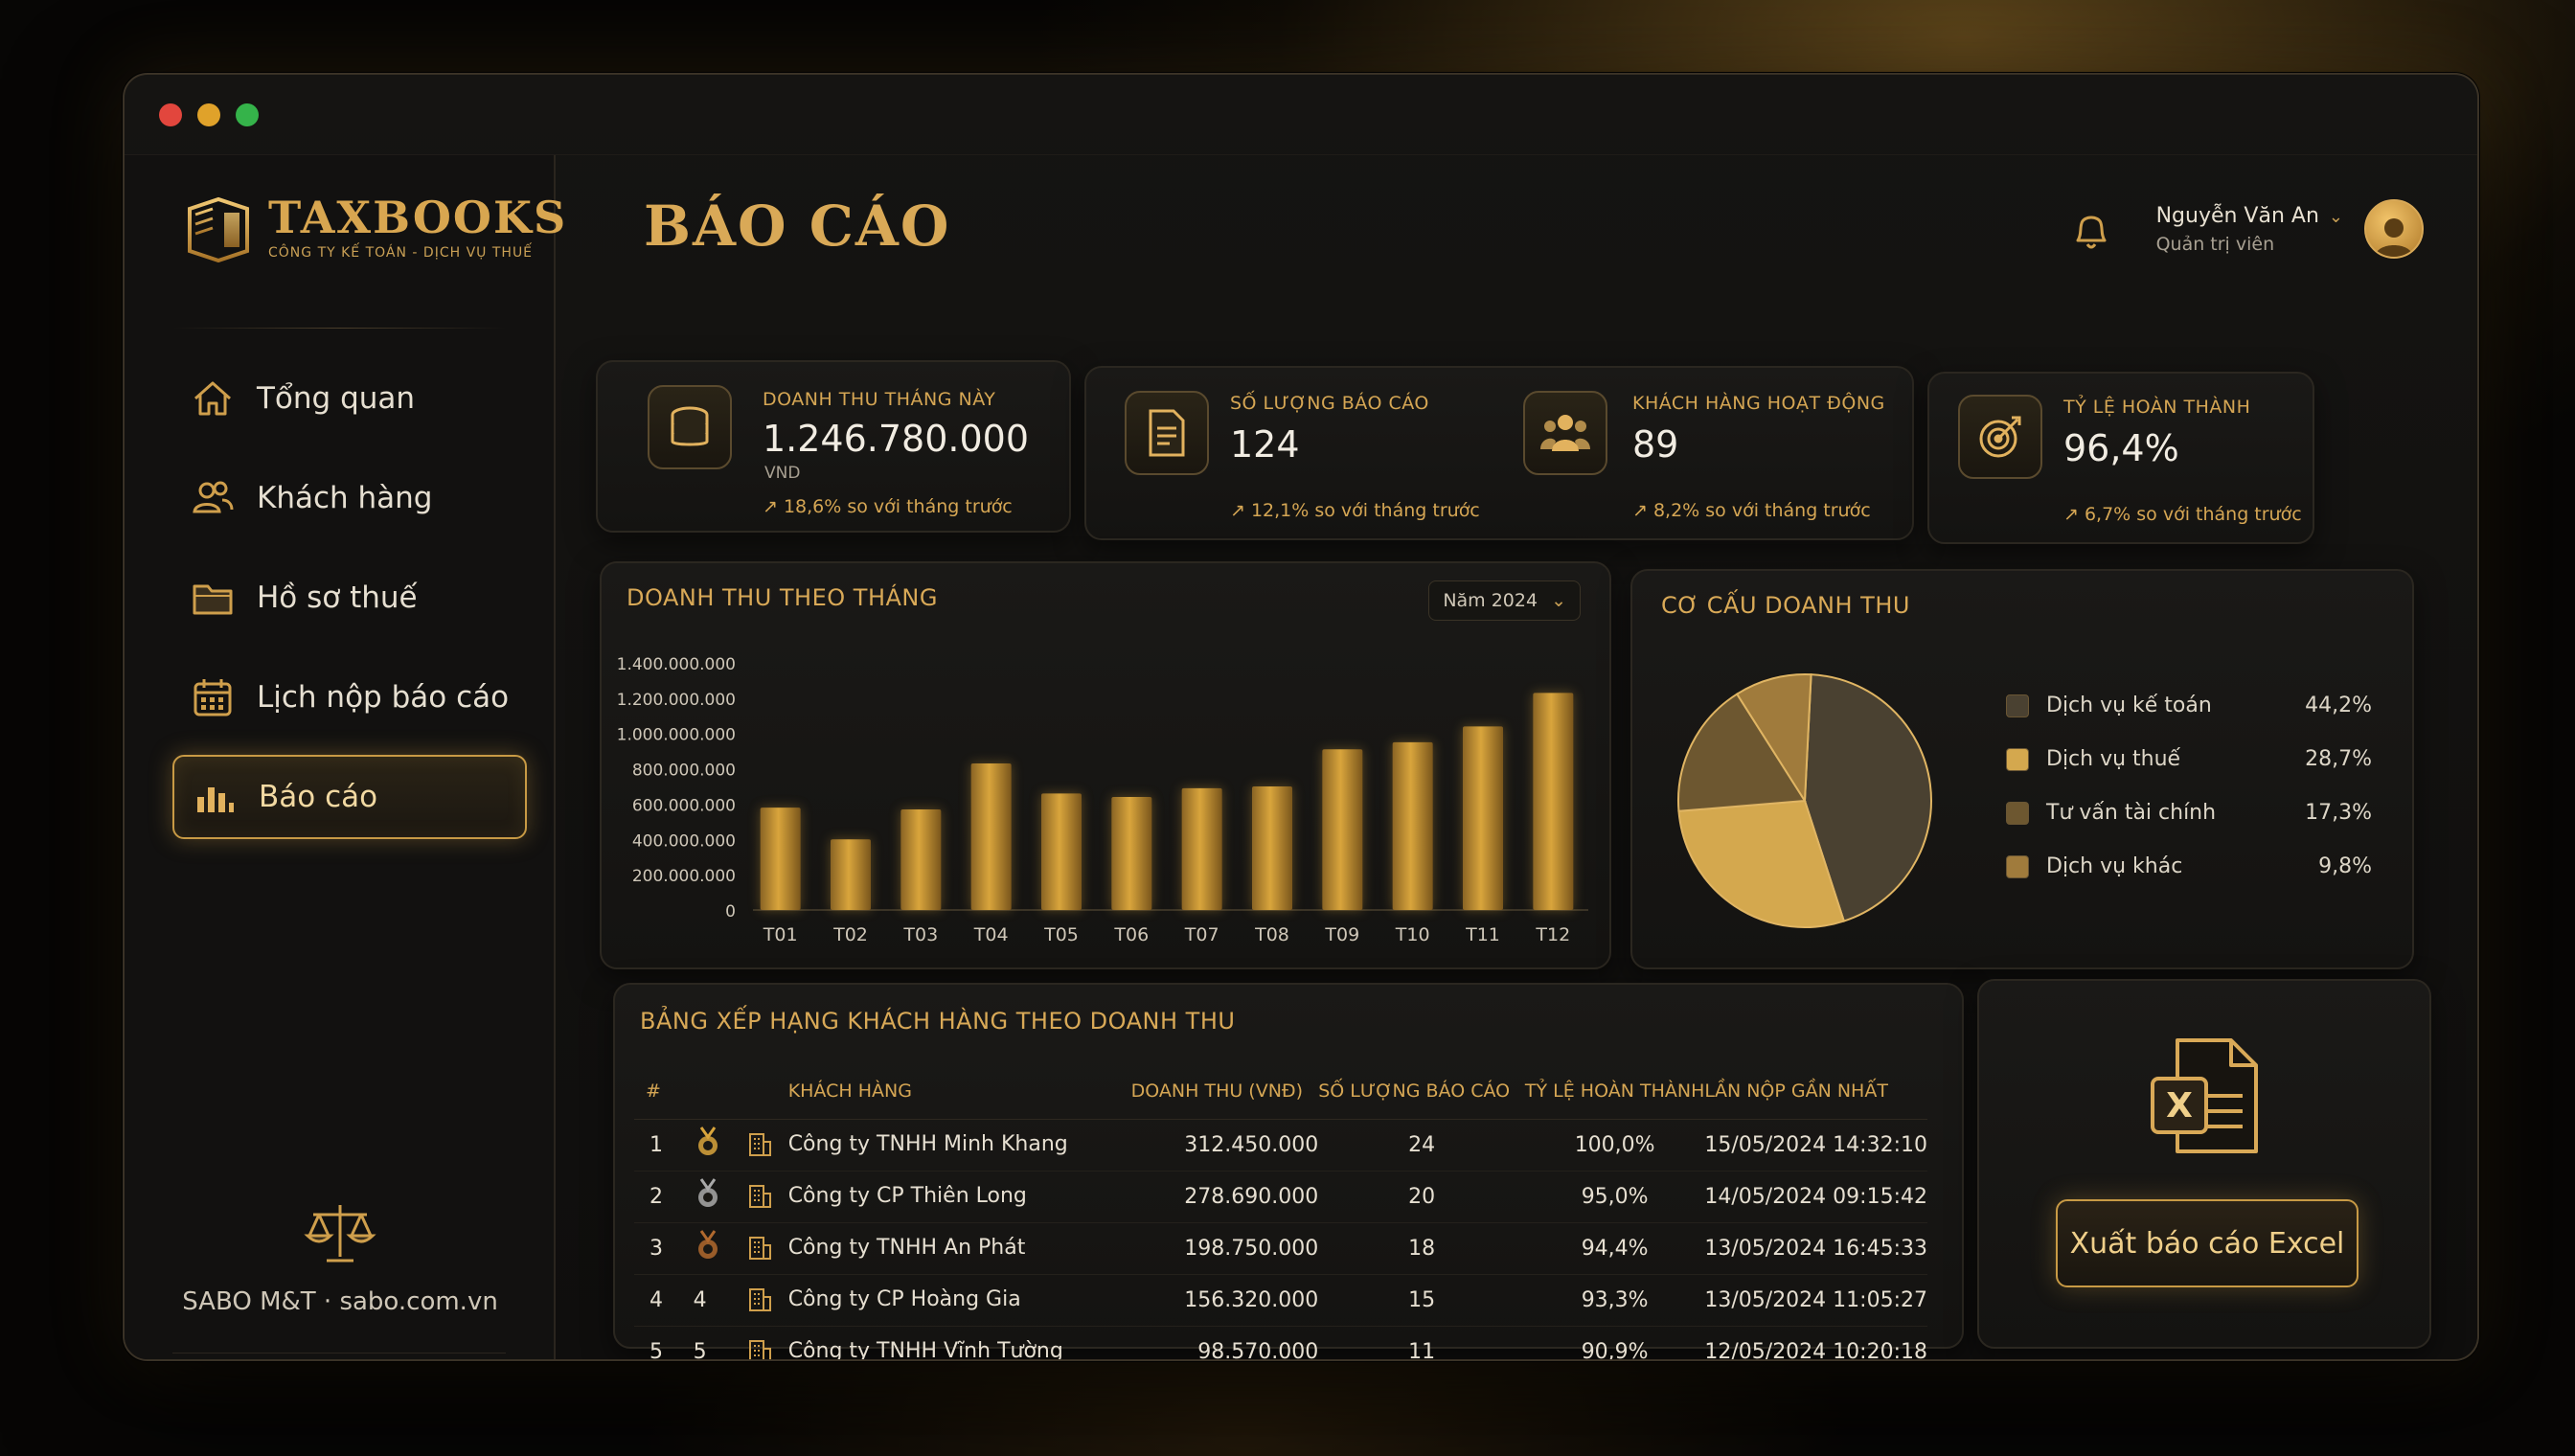 The height and width of the screenshot is (1456, 2575). What do you see at coordinates (1815, 1342) in the screenshot?
I see `cell-last-submission: 12/05/2024 10:20:18` at bounding box center [1815, 1342].